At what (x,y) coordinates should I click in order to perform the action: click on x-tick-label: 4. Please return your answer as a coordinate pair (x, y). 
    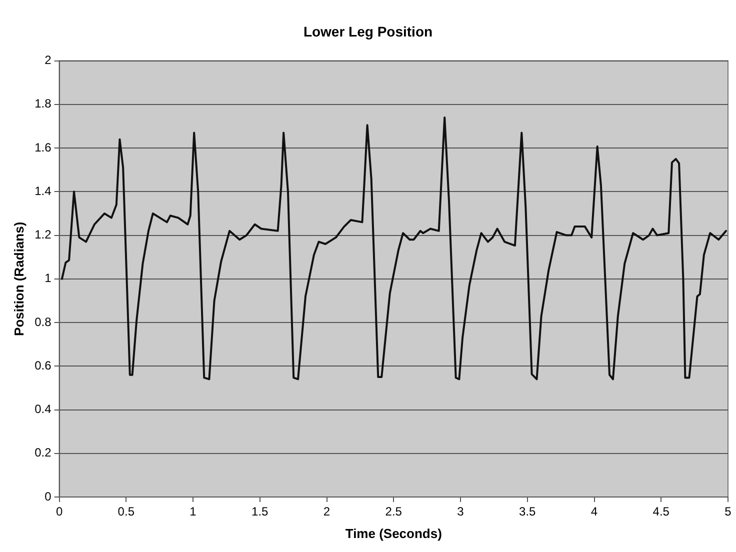
    Looking at the image, I should click on (594, 511).